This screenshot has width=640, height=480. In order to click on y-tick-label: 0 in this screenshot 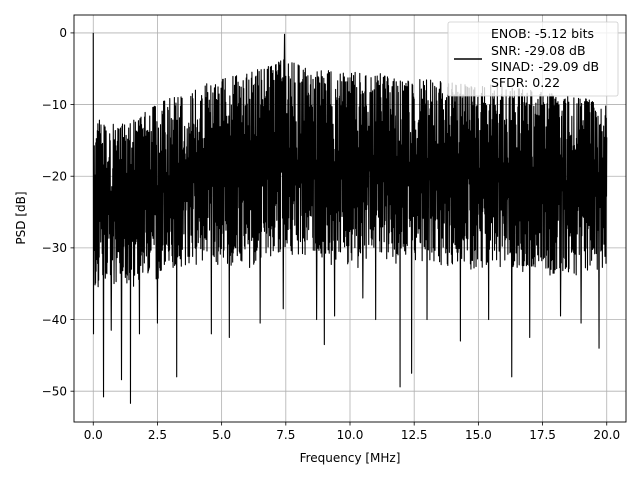, I will do `click(63, 33)`.